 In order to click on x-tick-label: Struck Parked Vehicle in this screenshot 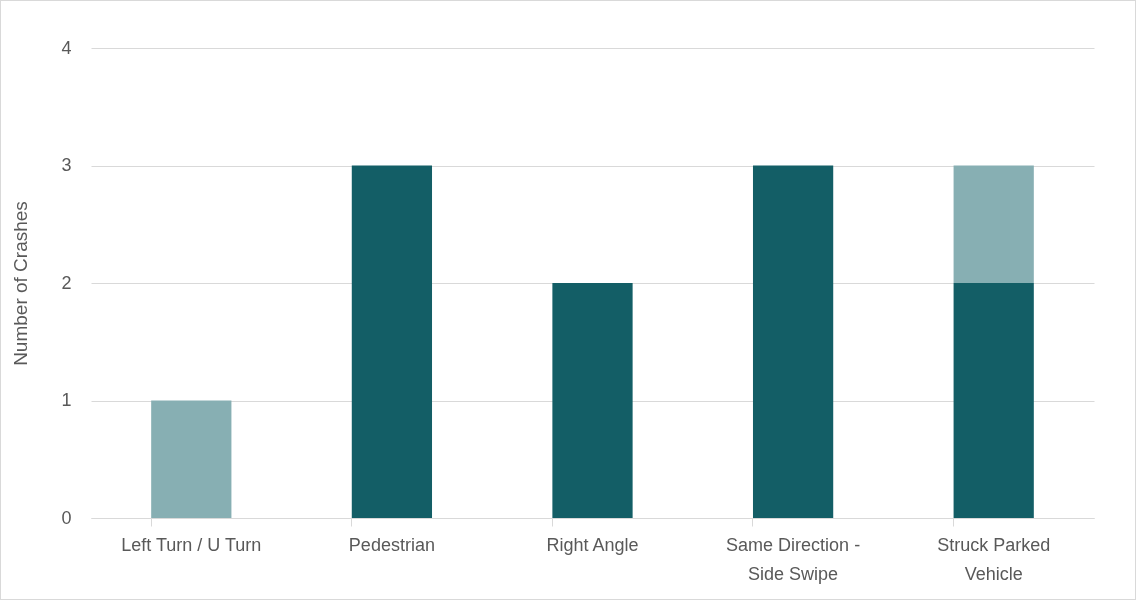, I will do `click(994, 559)`.